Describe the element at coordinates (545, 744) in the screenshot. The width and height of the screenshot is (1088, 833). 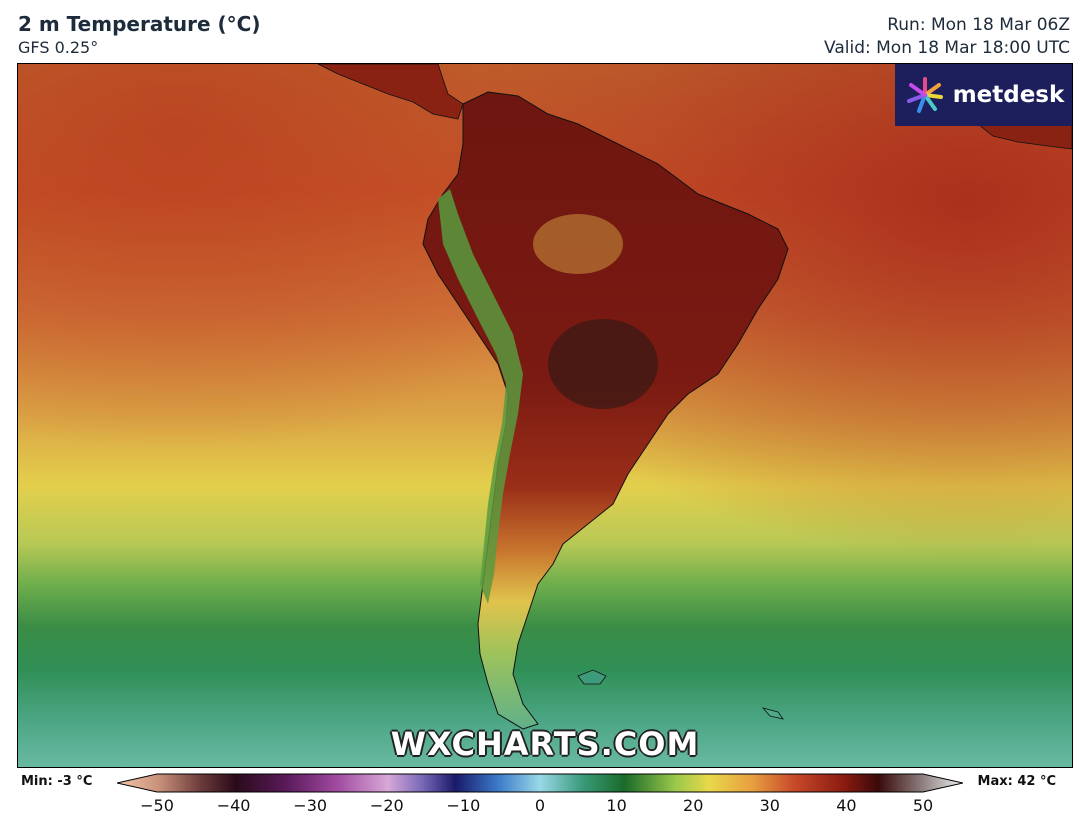
I see `wxcharts-watermark: WXCHARTS.COM` at that location.